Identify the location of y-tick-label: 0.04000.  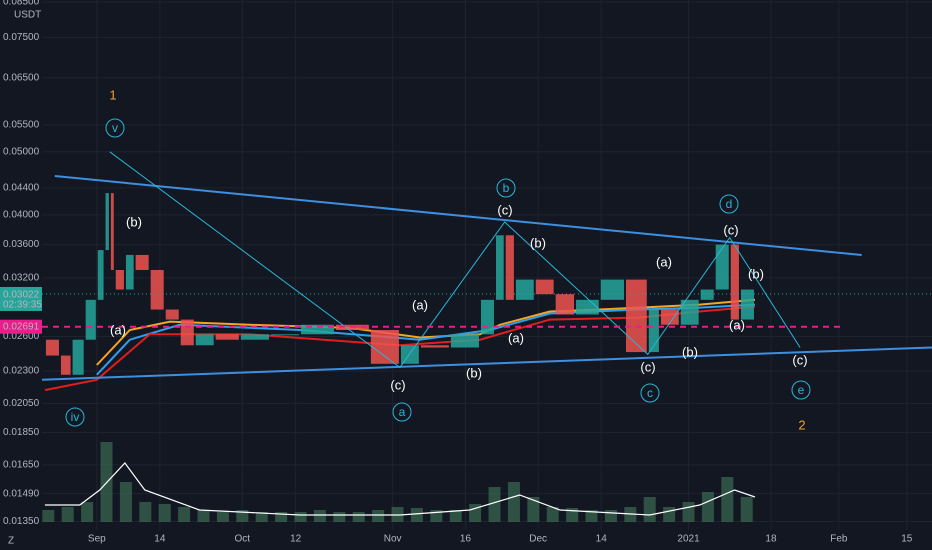
(21, 214).